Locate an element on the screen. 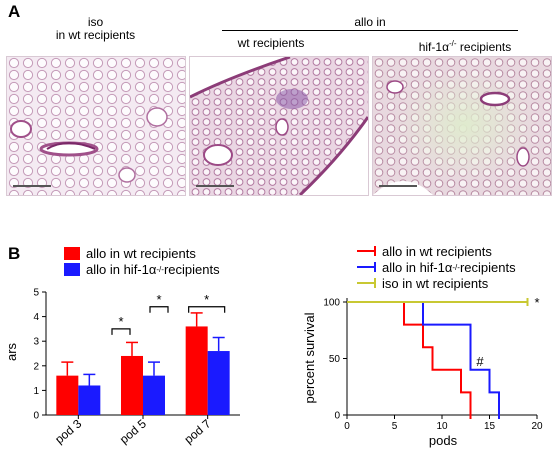 Image resolution: width=555 pixels, height=459 pixels. survival-legend-item-iso-wt: iso in wt recipients is located at coordinates (436, 283).